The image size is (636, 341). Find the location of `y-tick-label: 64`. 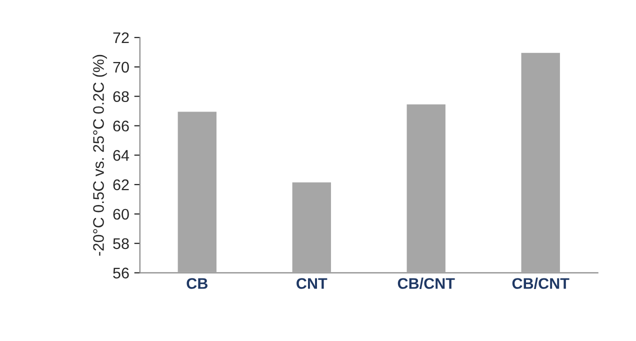

y-tick-label: 64 is located at coordinates (121, 155).